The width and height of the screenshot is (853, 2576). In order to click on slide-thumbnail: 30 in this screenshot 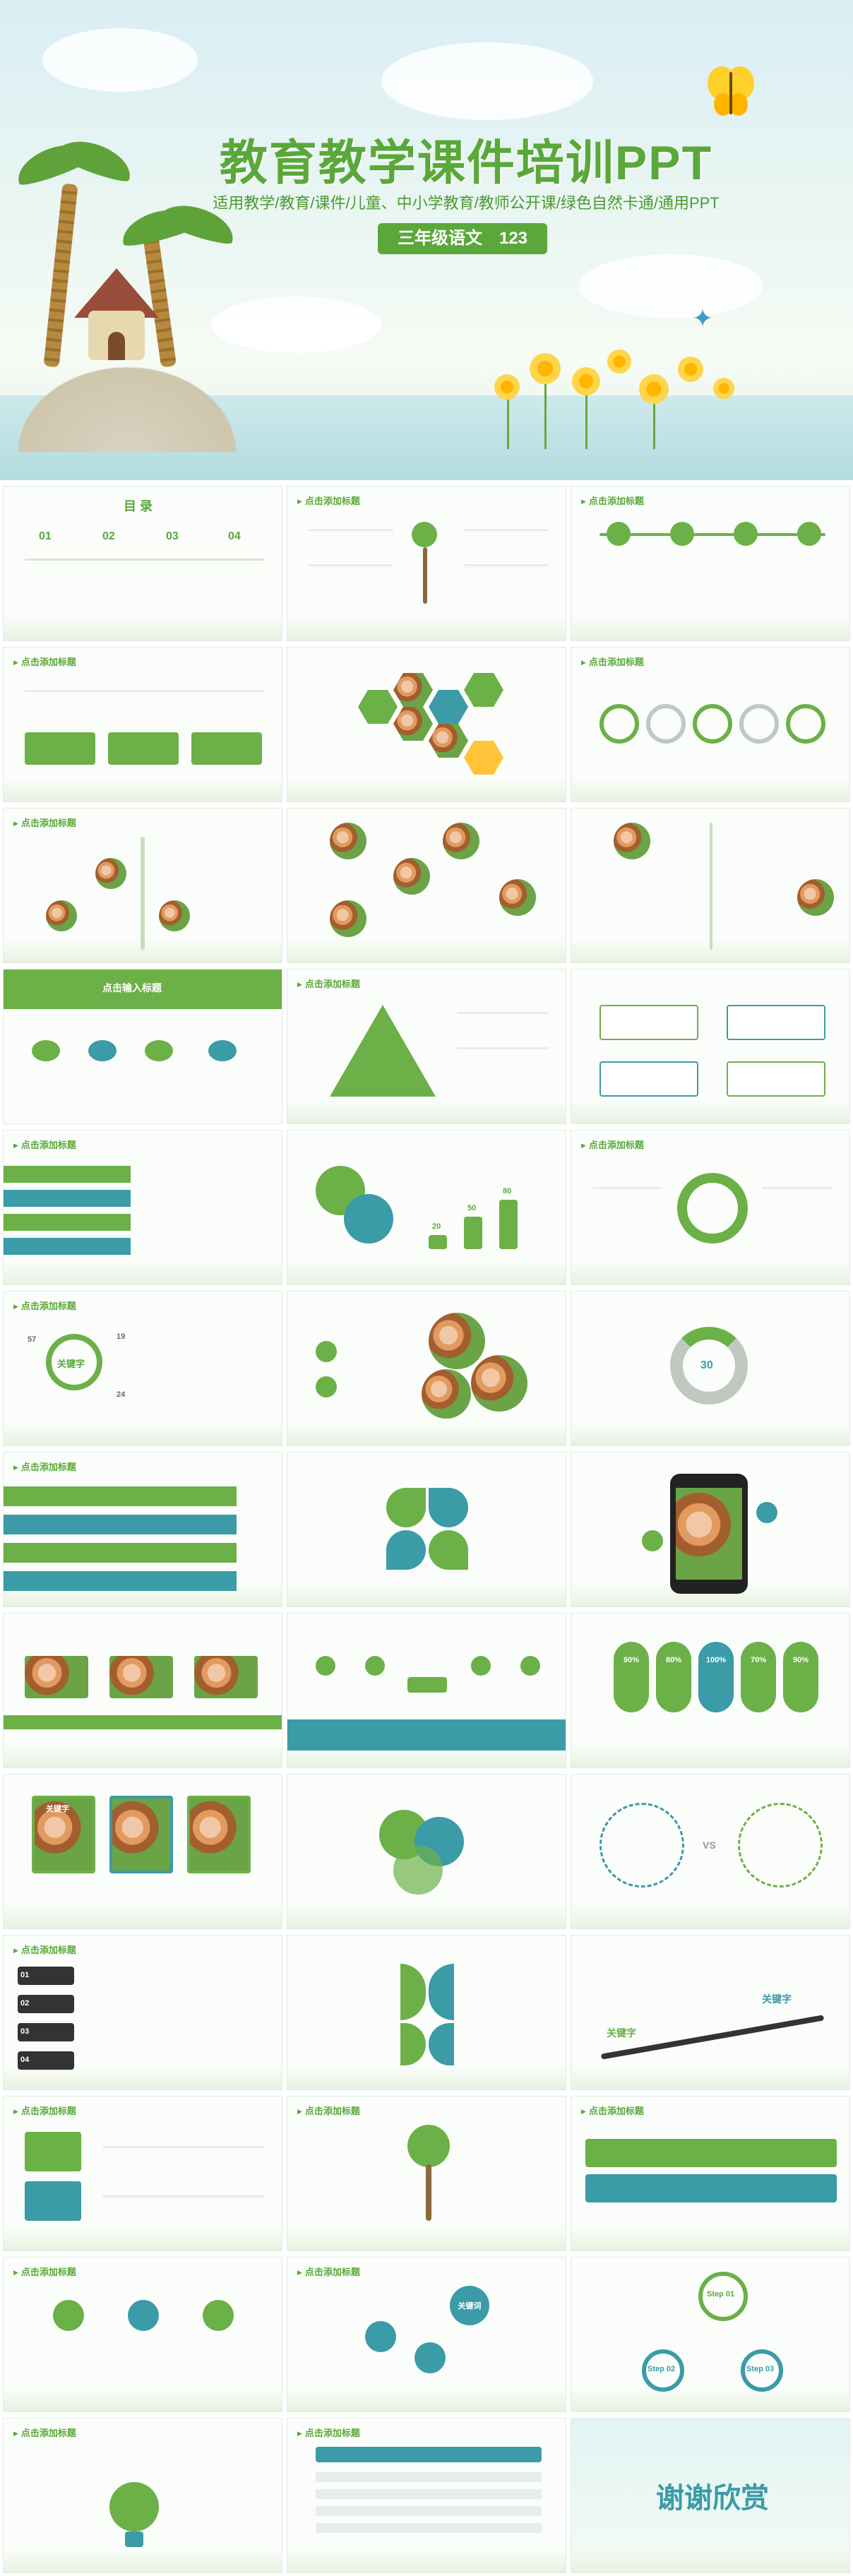, I will do `click(710, 1368)`.